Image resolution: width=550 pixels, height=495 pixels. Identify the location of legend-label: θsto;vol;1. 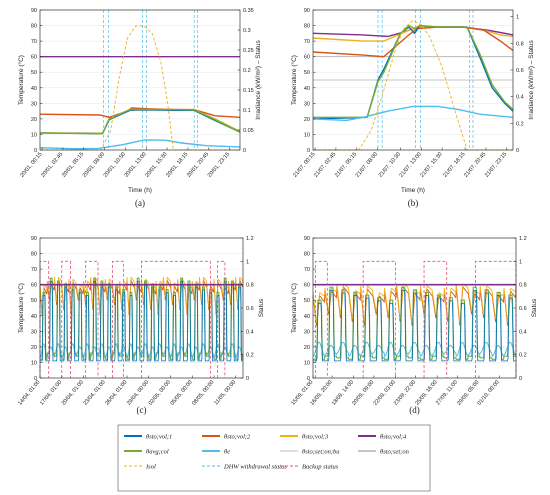
(159, 437).